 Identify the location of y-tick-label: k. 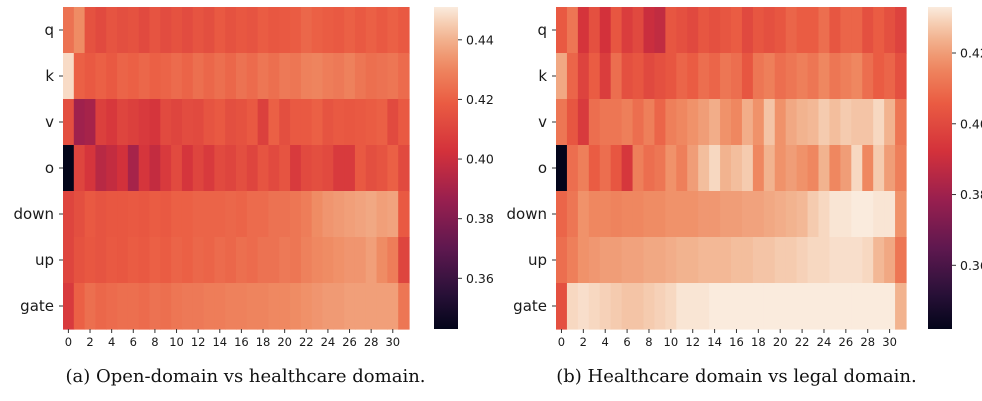
(542, 76).